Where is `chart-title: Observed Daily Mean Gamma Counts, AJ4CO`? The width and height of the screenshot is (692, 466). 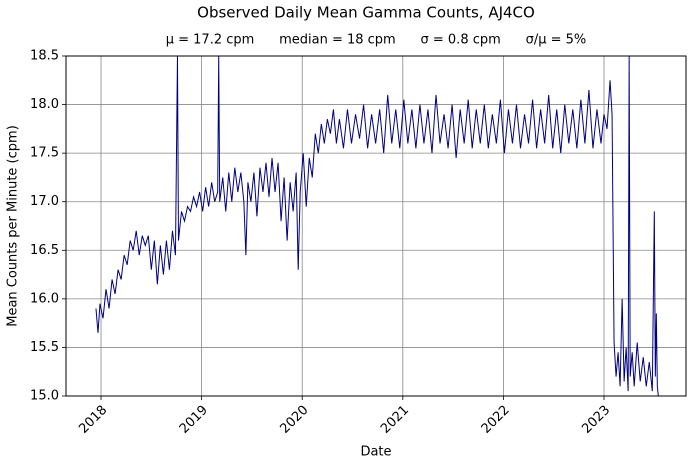 chart-title: Observed Daily Mean Gamma Counts, AJ4CO is located at coordinates (366, 13).